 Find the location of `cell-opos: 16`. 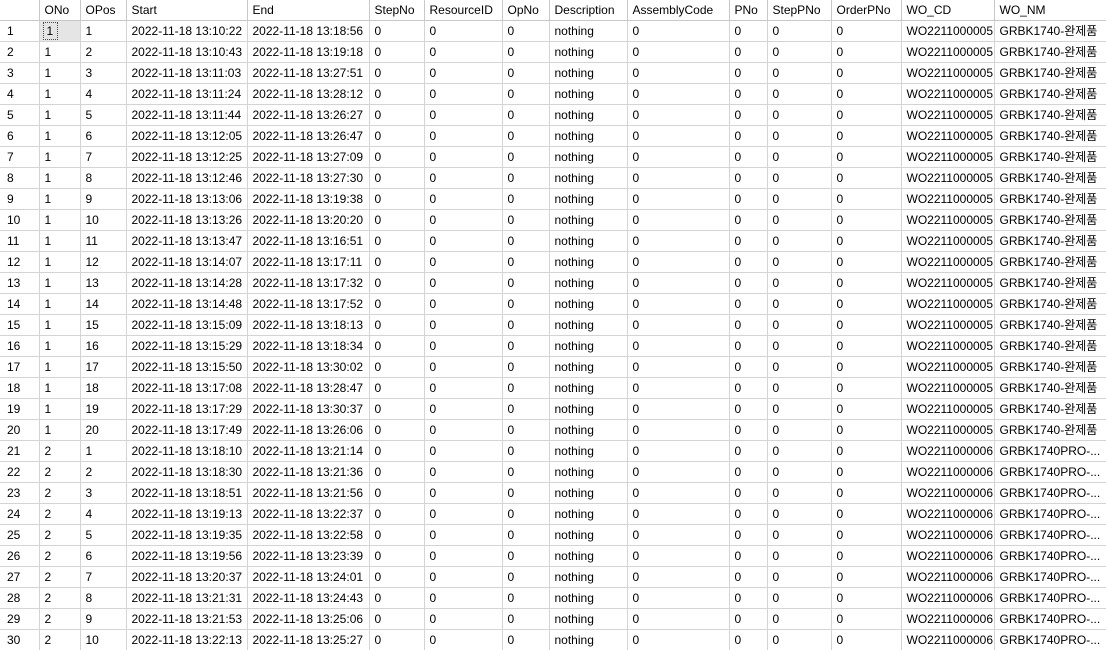

cell-opos: 16 is located at coordinates (103, 346).